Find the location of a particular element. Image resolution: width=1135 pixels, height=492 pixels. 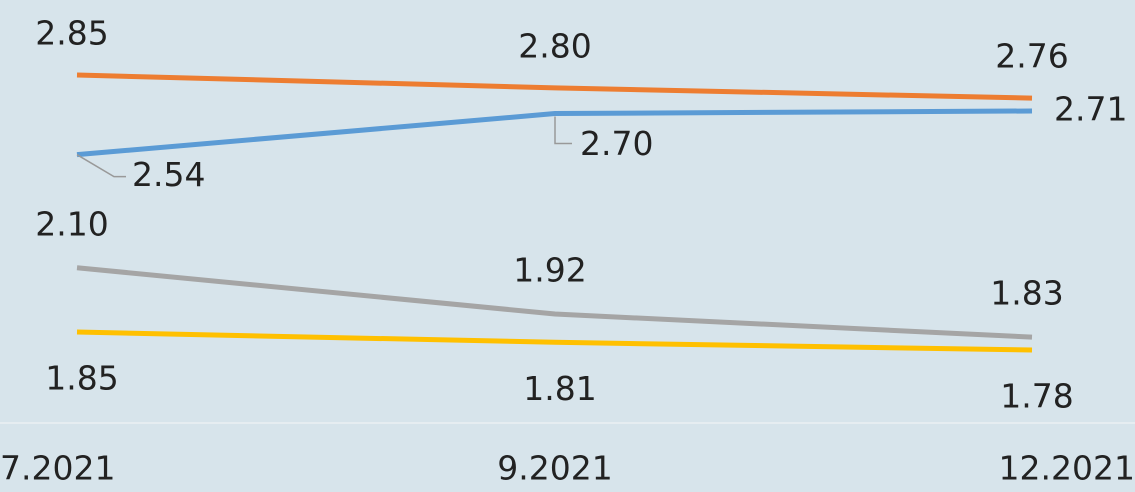

data-label: 2.54 is located at coordinates (168, 174).